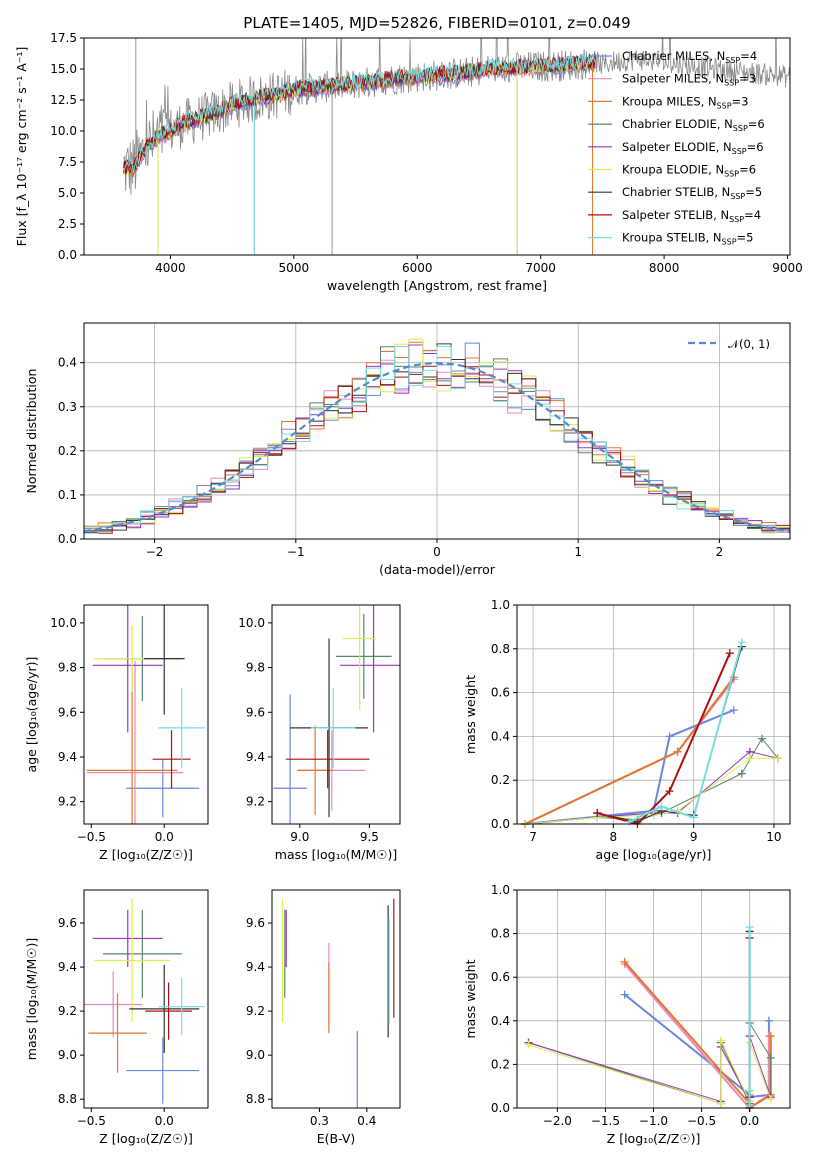 The width and height of the screenshot is (819, 1170). Describe the element at coordinates (614, 837) in the screenshot. I see `x-tick-label: 8` at that location.